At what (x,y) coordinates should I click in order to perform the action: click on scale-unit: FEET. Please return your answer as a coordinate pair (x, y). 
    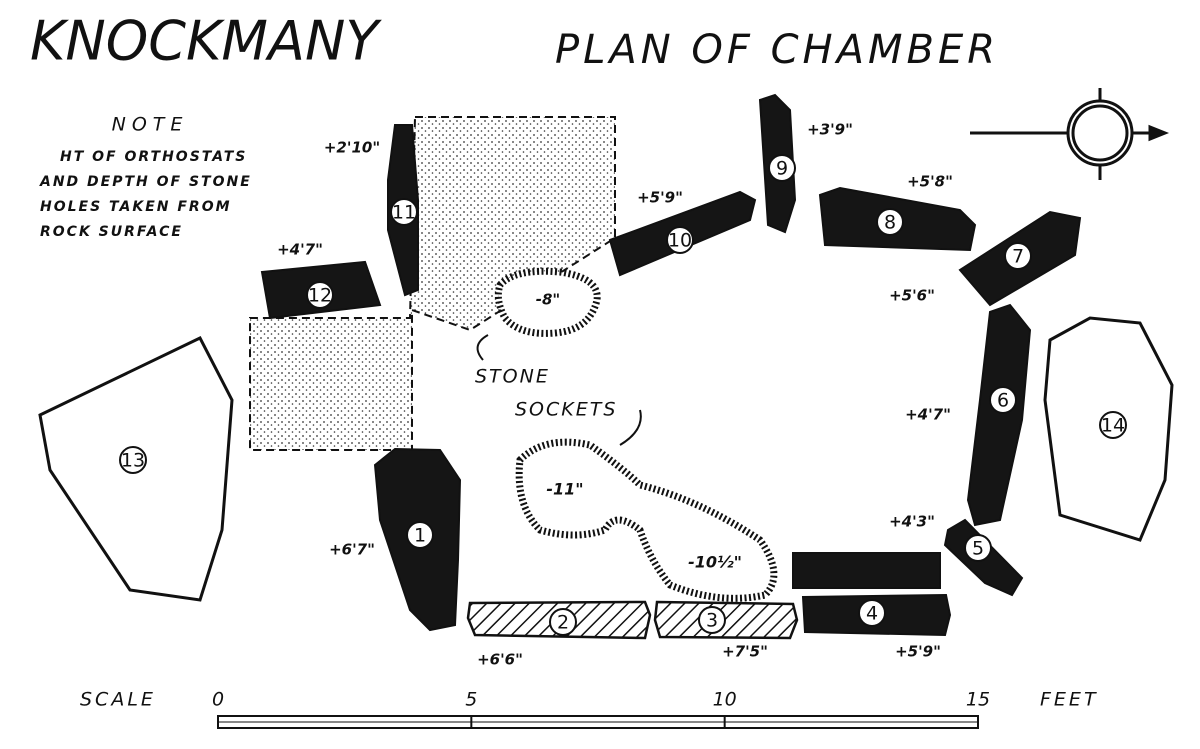
    Looking at the image, I should click on (1069, 700).